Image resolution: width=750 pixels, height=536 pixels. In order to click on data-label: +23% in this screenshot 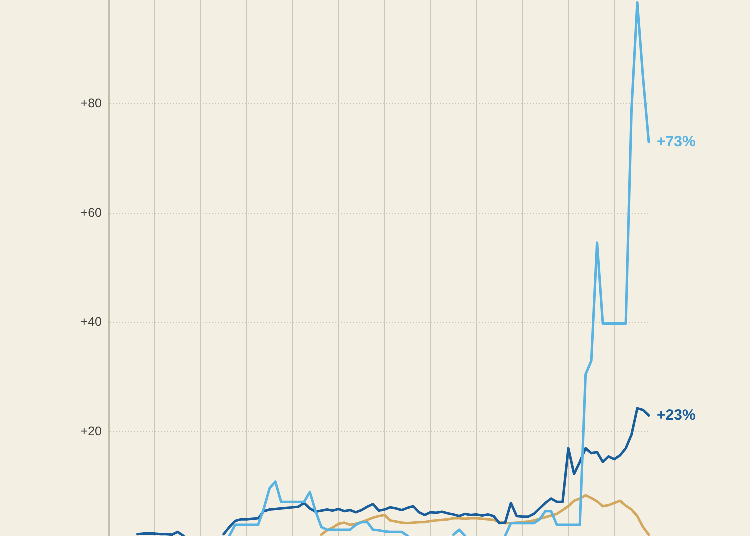, I will do `click(676, 415)`.